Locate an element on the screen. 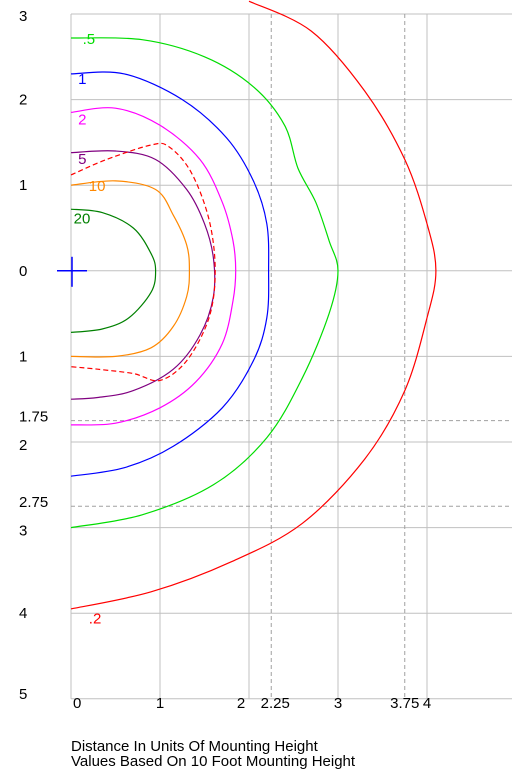 Image resolution: width=512 pixels, height=784 pixels. mounting-height-note: Values Based On 10 Foot Mounting Height is located at coordinates (213, 761).